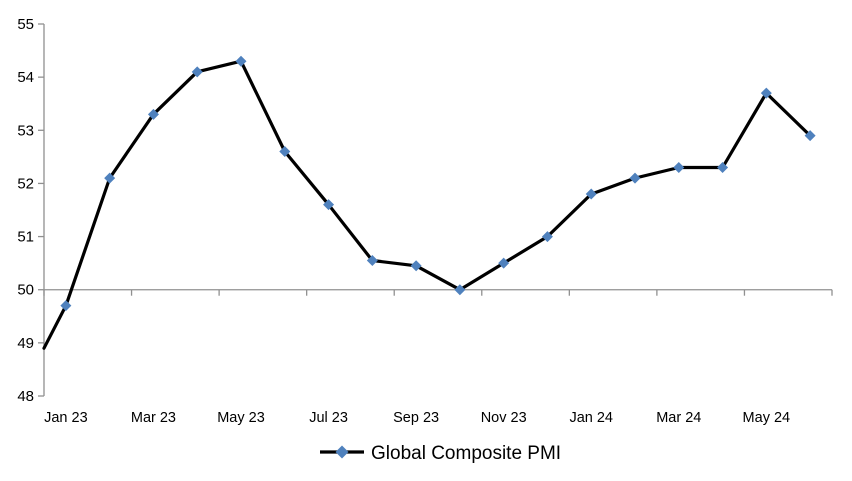 The image size is (852, 481). I want to click on x-tick-label: May 24, so click(767, 418).